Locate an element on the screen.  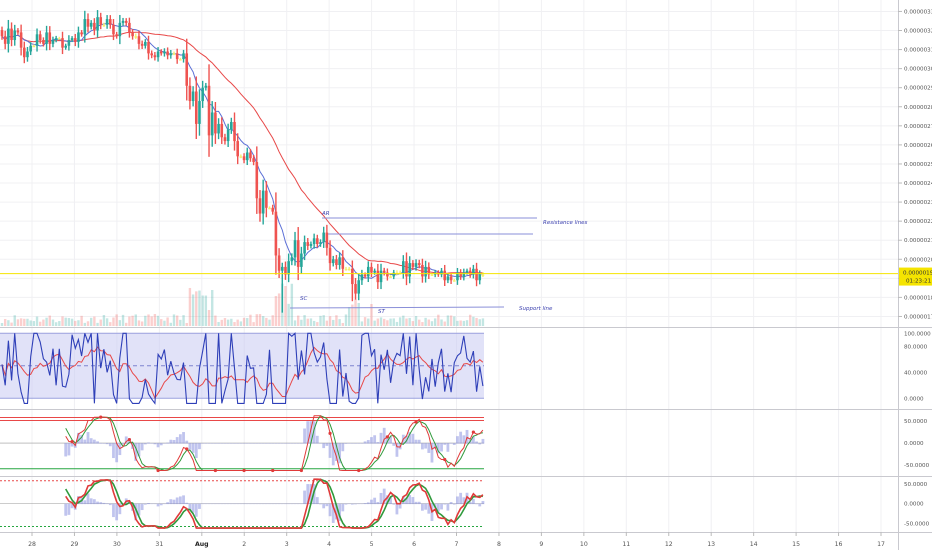
time-axis-tick: 6 is located at coordinates (414, 544).